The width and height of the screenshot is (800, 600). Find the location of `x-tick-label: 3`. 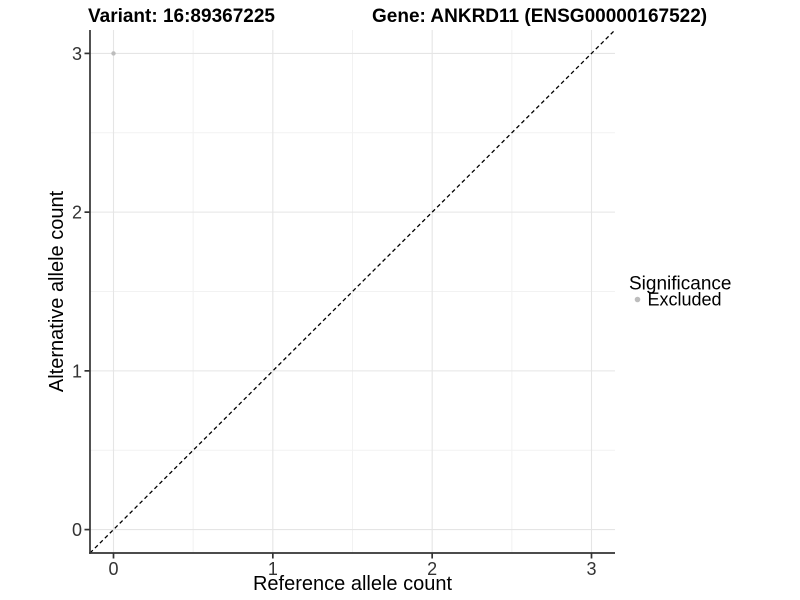

x-tick-label: 3 is located at coordinates (591, 569).